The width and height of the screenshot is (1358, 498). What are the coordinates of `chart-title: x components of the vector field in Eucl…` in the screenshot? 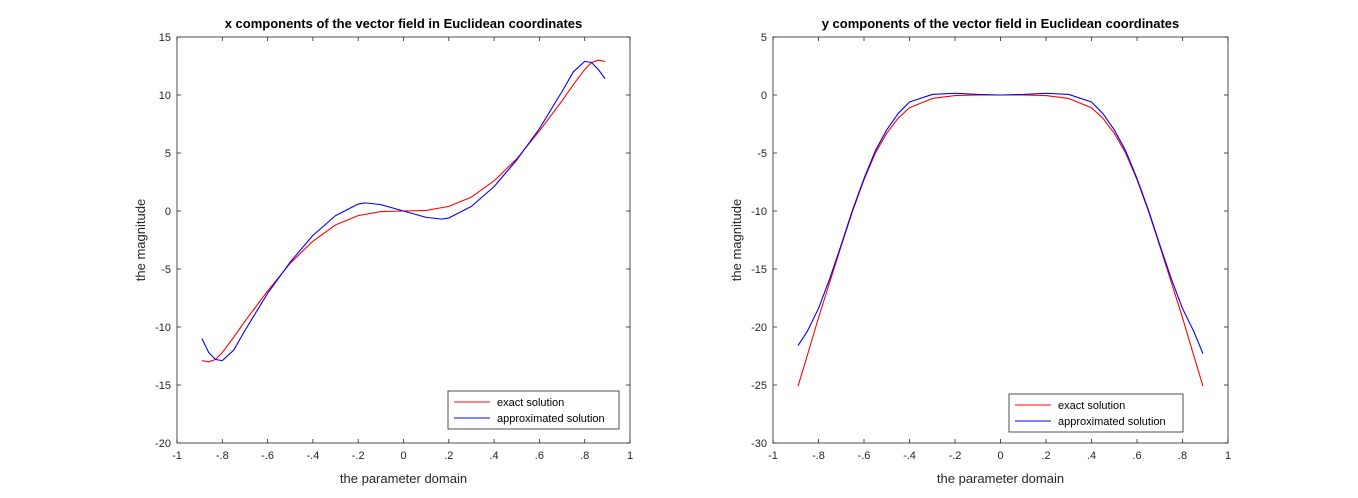 It's located at (404, 23).